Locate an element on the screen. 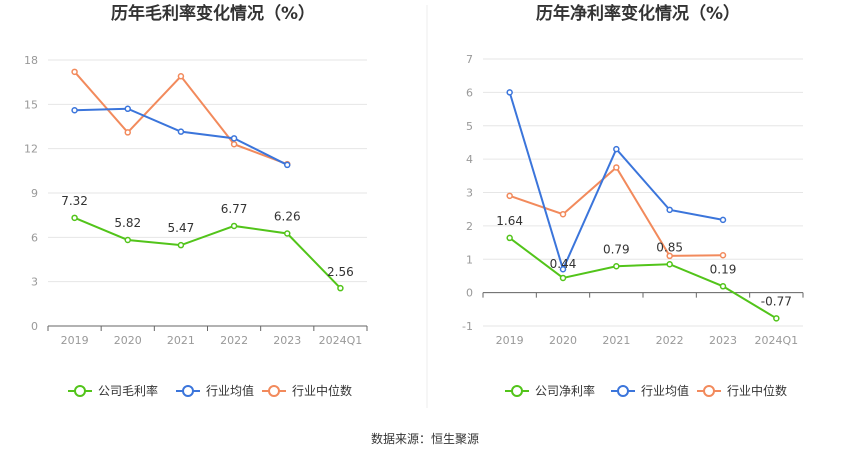 This screenshot has width=850, height=459. data-label: 6.26 is located at coordinates (287, 216).